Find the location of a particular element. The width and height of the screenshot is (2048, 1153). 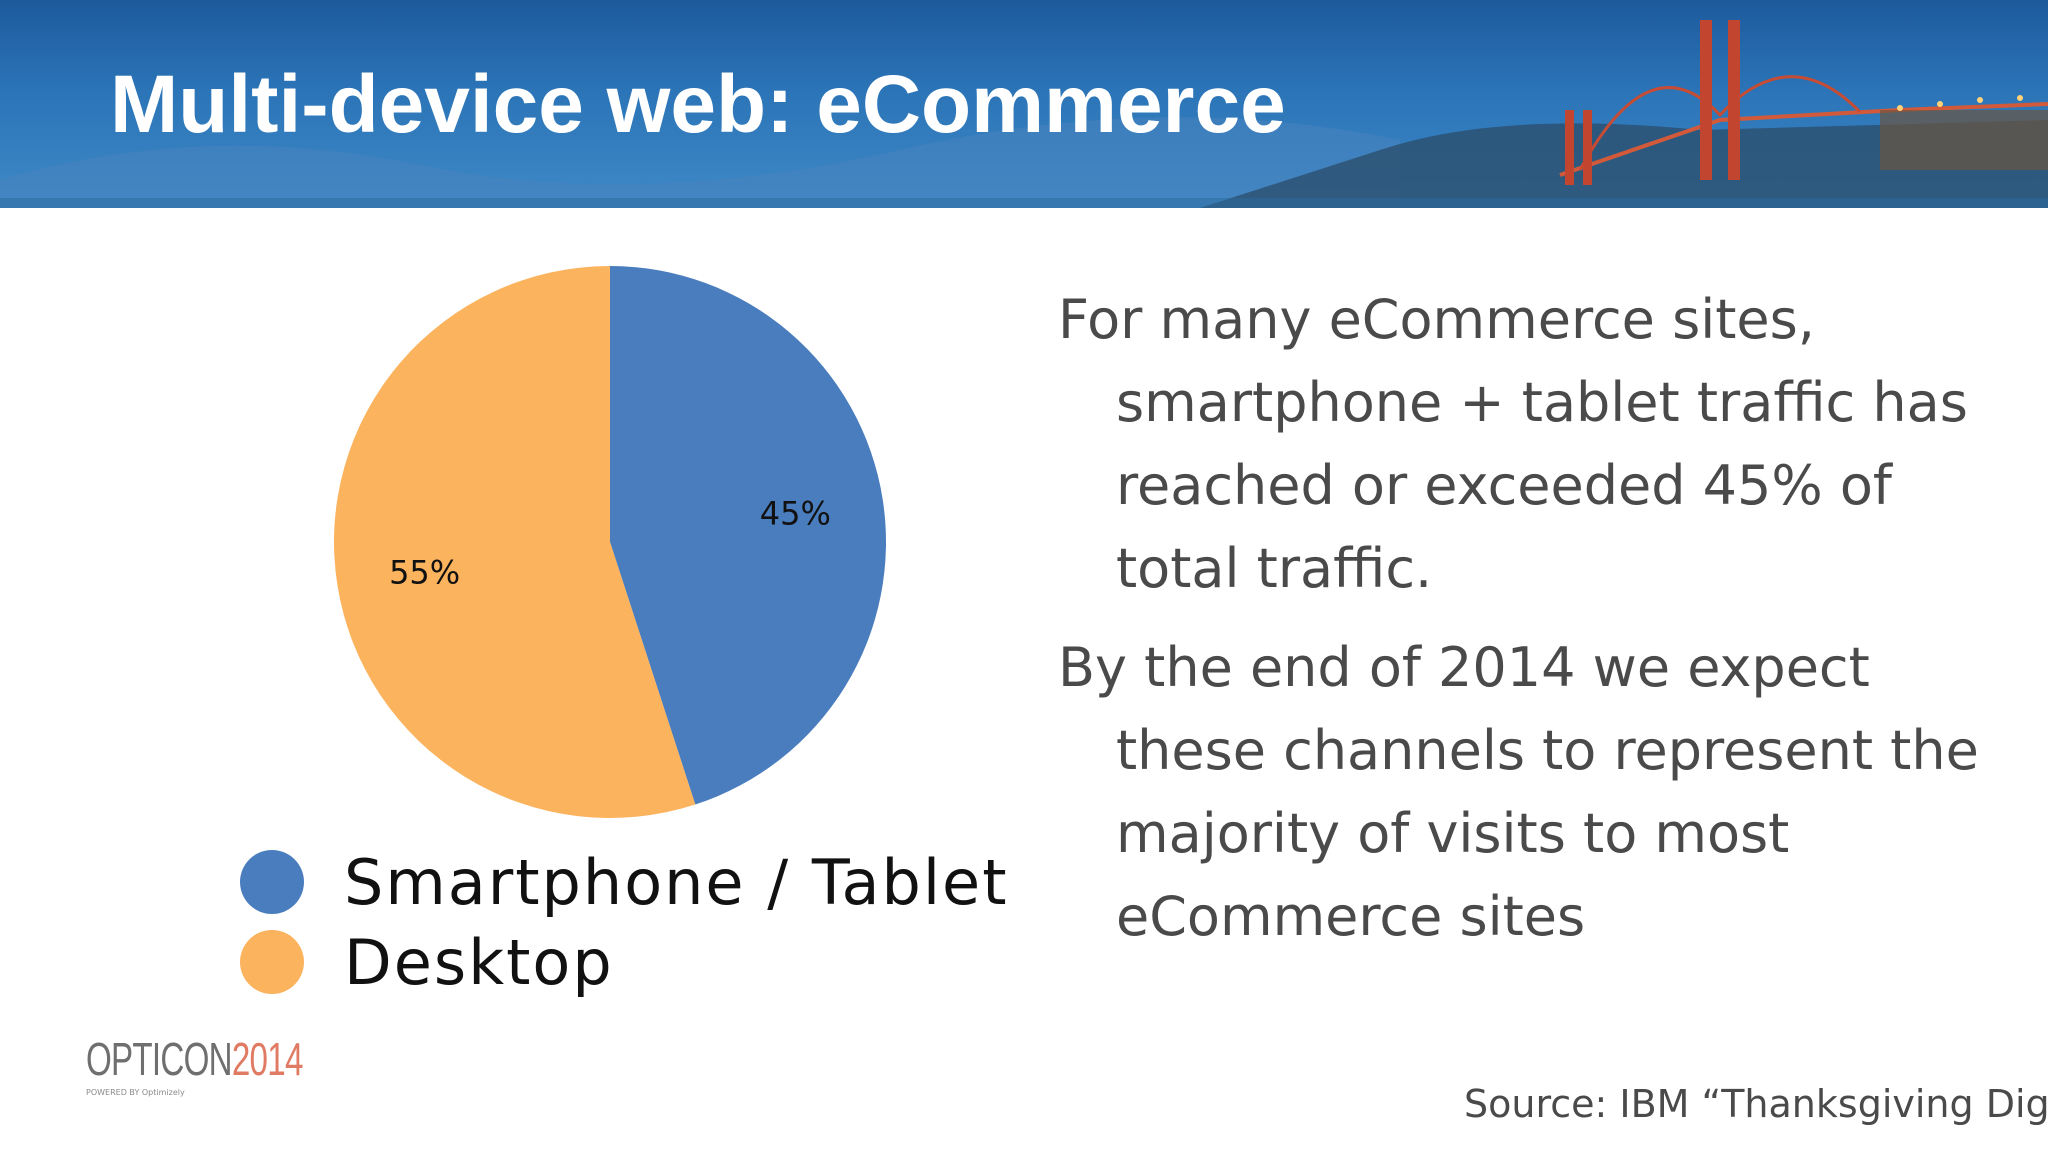

logo-name: OPTICON is located at coordinates (159, 1059).